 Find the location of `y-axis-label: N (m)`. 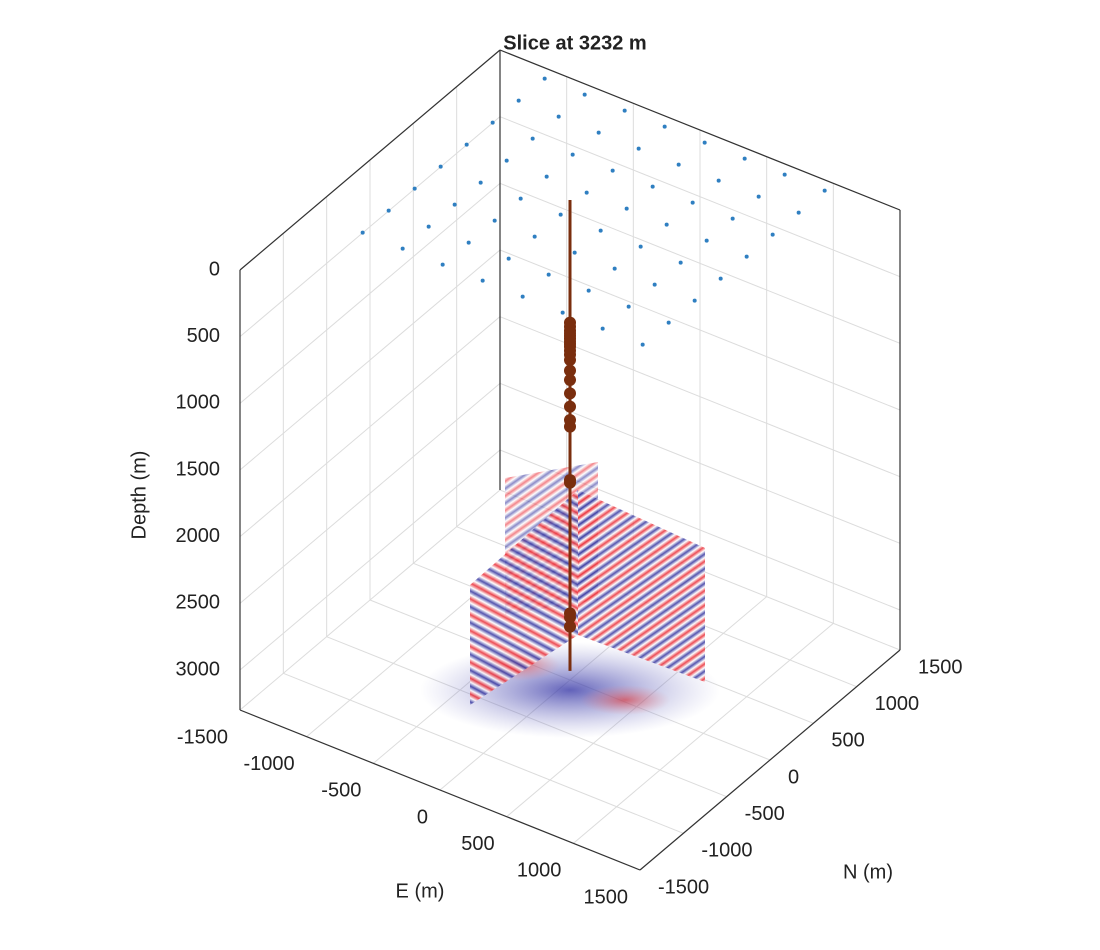

y-axis-label: N (m) is located at coordinates (868, 872).